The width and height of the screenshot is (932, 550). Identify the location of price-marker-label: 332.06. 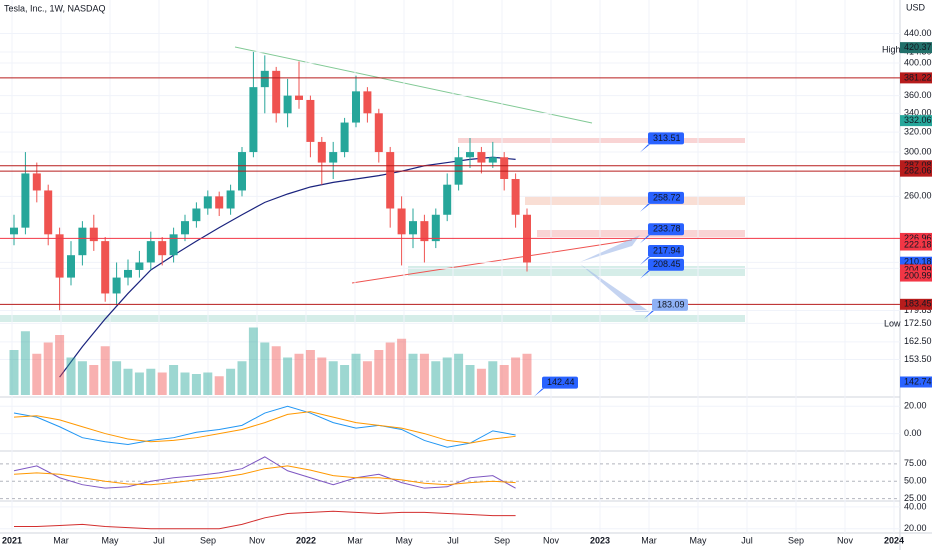
(918, 120).